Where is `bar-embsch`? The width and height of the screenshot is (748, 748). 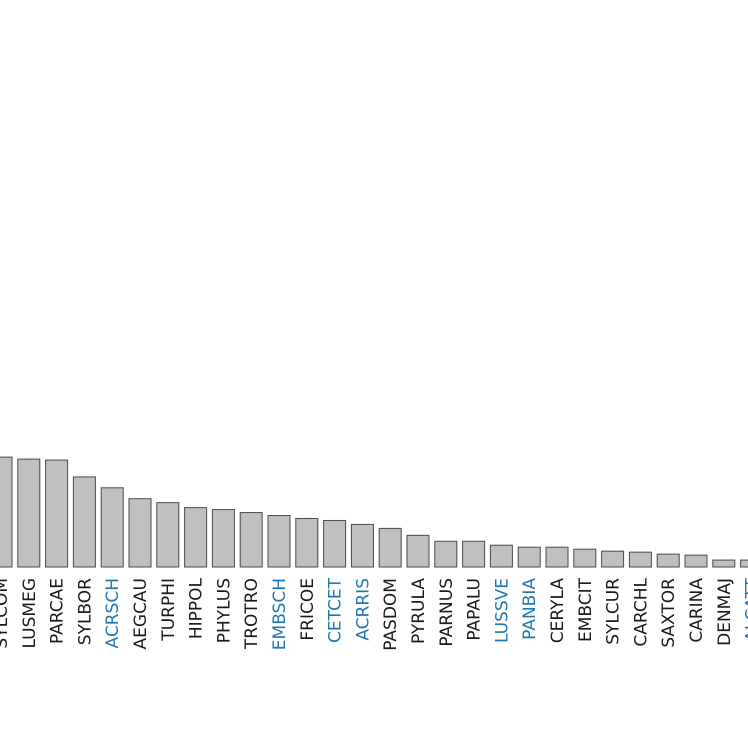 bar-embsch is located at coordinates (279, 541).